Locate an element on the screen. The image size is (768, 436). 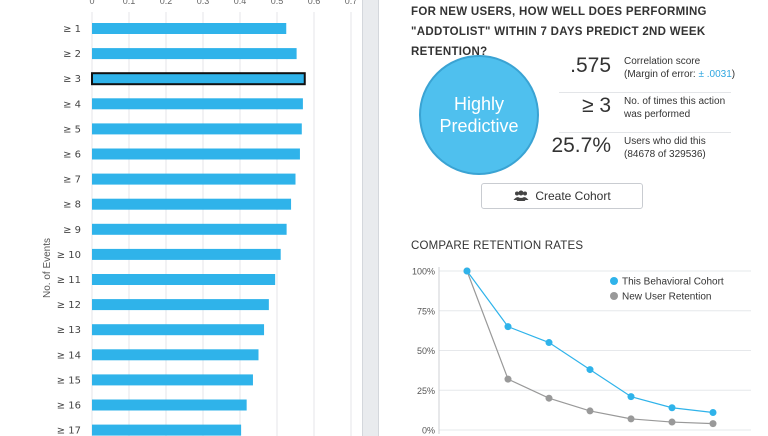
stat-sublabel: was performed is located at coordinates (657, 114).